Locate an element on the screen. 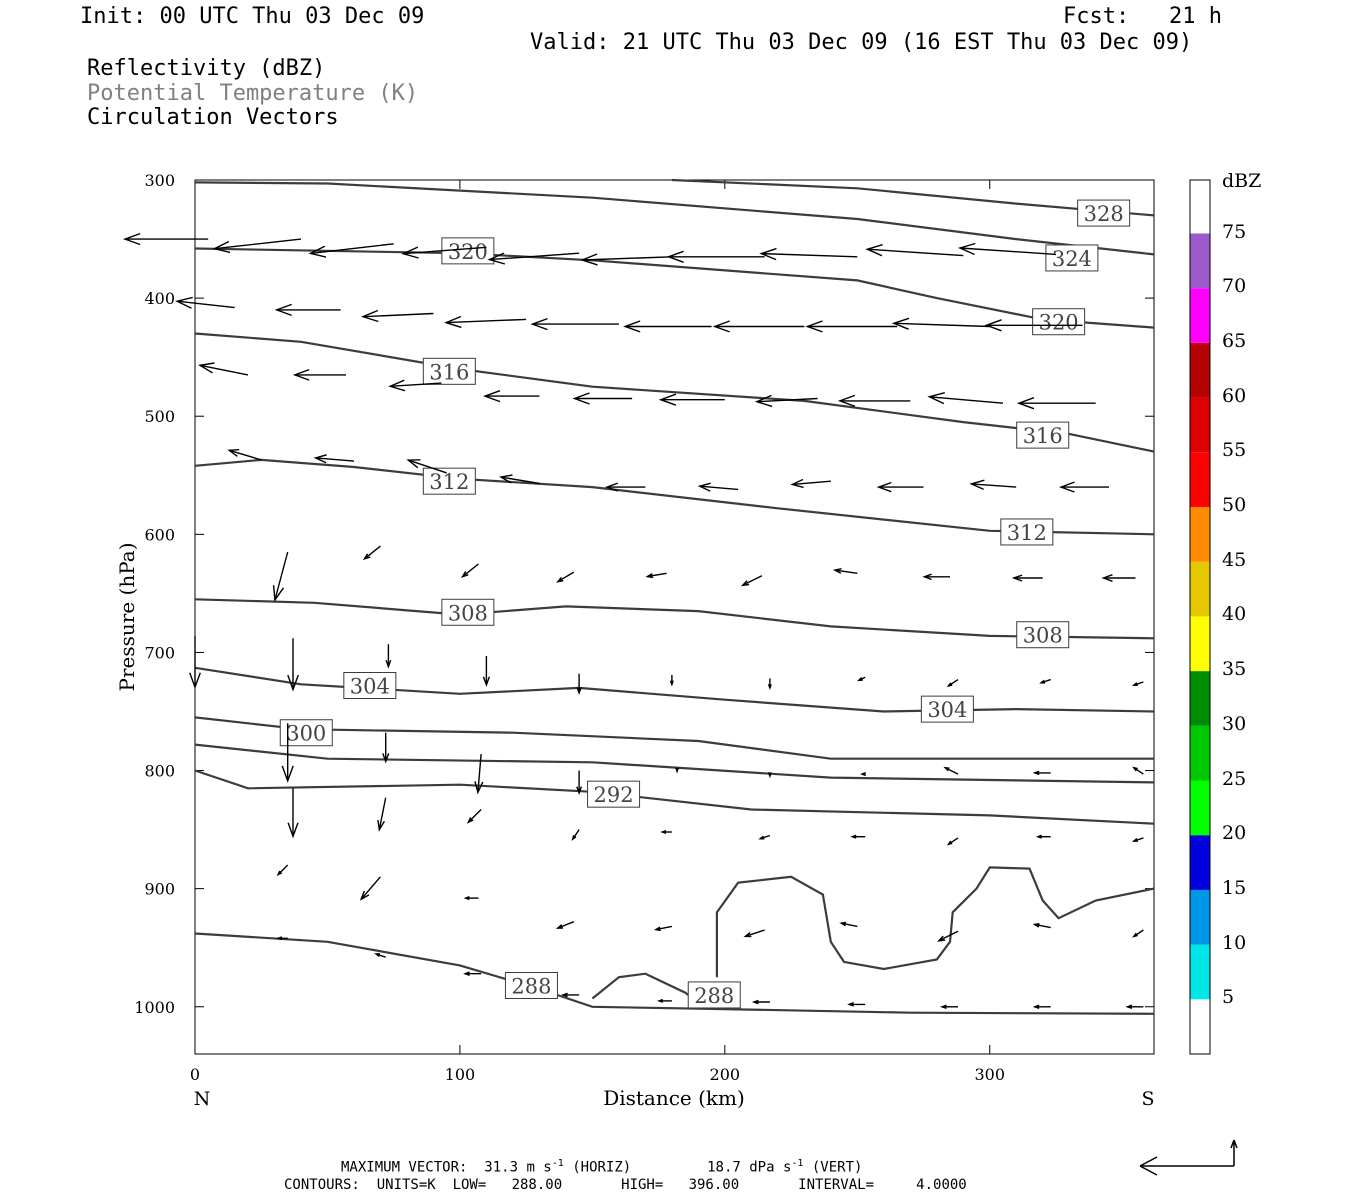 The width and height of the screenshot is (1350, 1200). colorbar-tick-label: 25 is located at coordinates (1234, 778).